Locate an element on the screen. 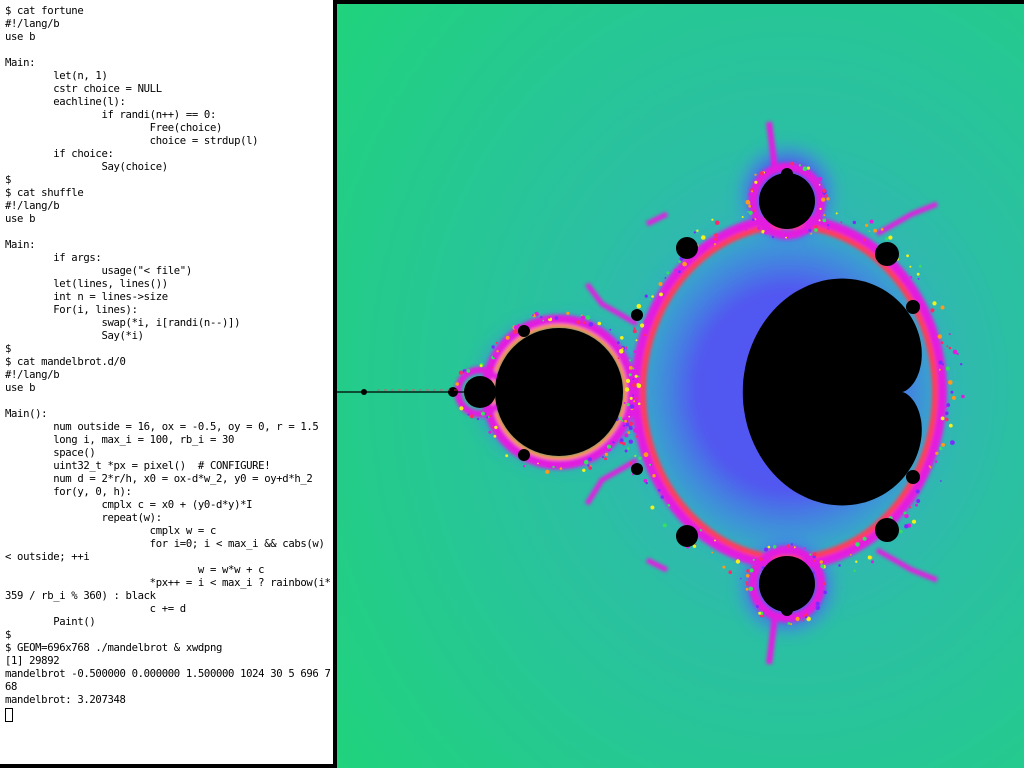  terminal-line: choice = strdup(l) is located at coordinates (132, 141).